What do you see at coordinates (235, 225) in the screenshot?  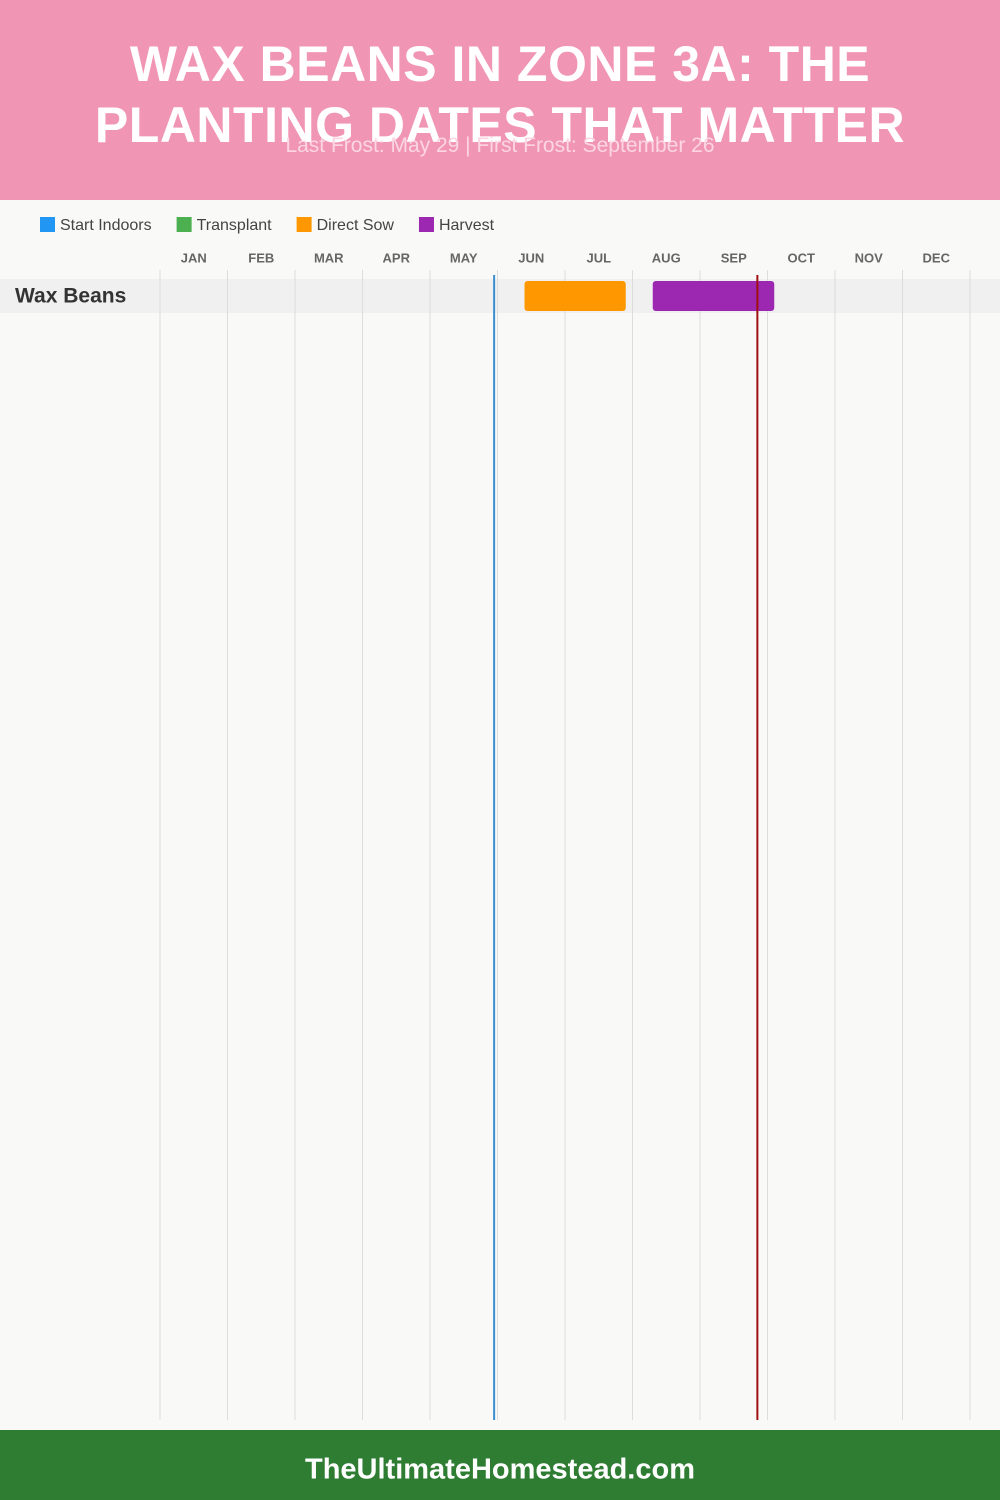 I see `legend-label: Transplant` at bounding box center [235, 225].